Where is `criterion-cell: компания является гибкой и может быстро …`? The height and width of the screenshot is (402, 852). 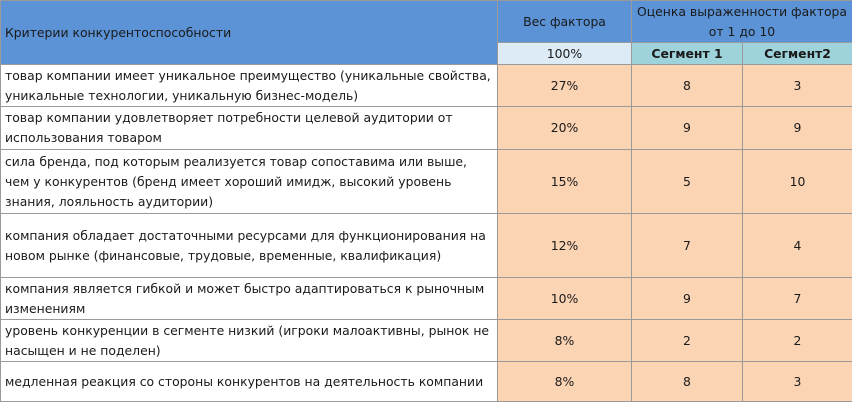
criterion-cell: компания является гибкой и может быстро … is located at coordinates (249, 298).